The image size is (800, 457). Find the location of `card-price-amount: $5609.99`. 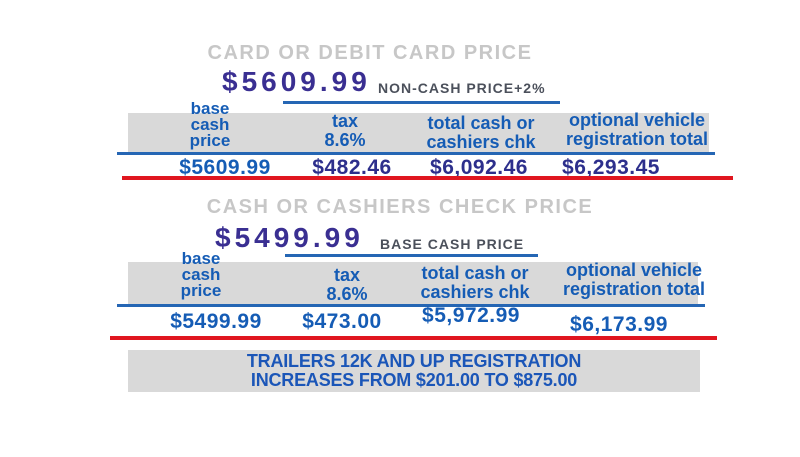

card-price-amount: $5609.99 is located at coordinates (296, 81).